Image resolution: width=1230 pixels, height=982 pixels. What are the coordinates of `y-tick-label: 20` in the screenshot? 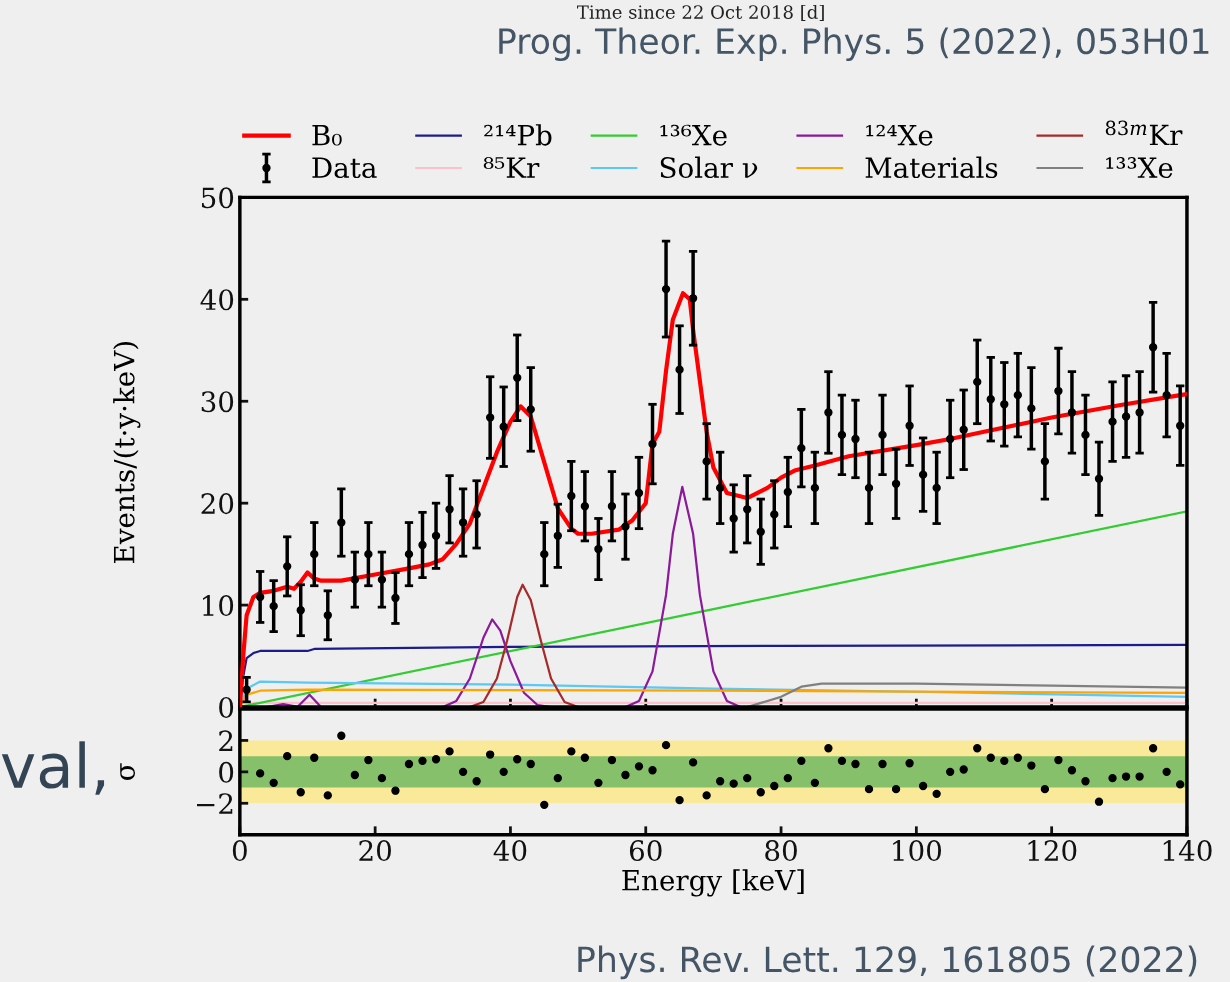 It's located at (217, 504).